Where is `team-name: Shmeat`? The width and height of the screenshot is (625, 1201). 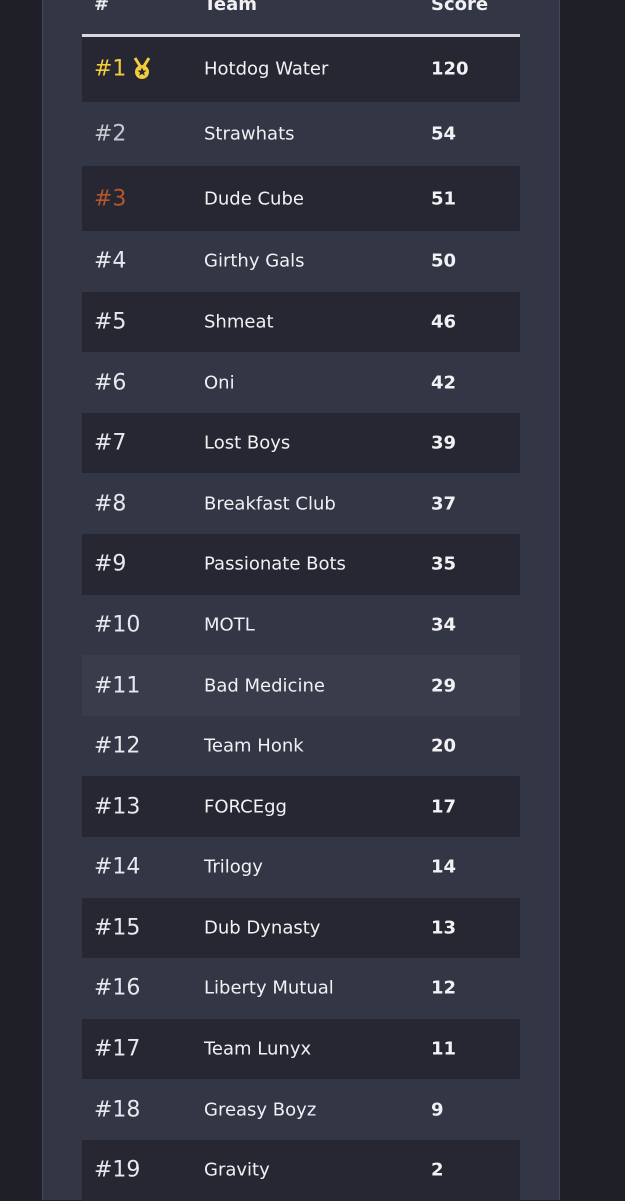
team-name: Shmeat is located at coordinates (239, 322).